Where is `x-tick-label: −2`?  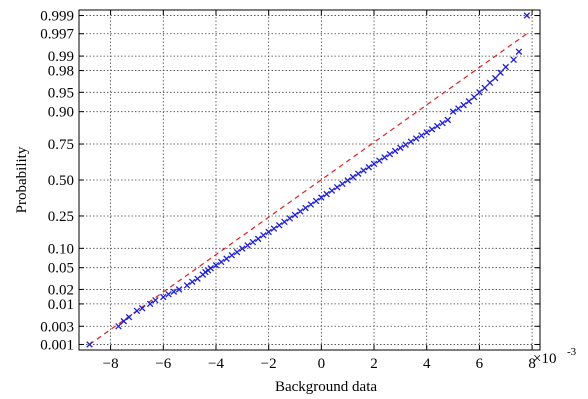
x-tick-label: −2 is located at coordinates (269, 364).